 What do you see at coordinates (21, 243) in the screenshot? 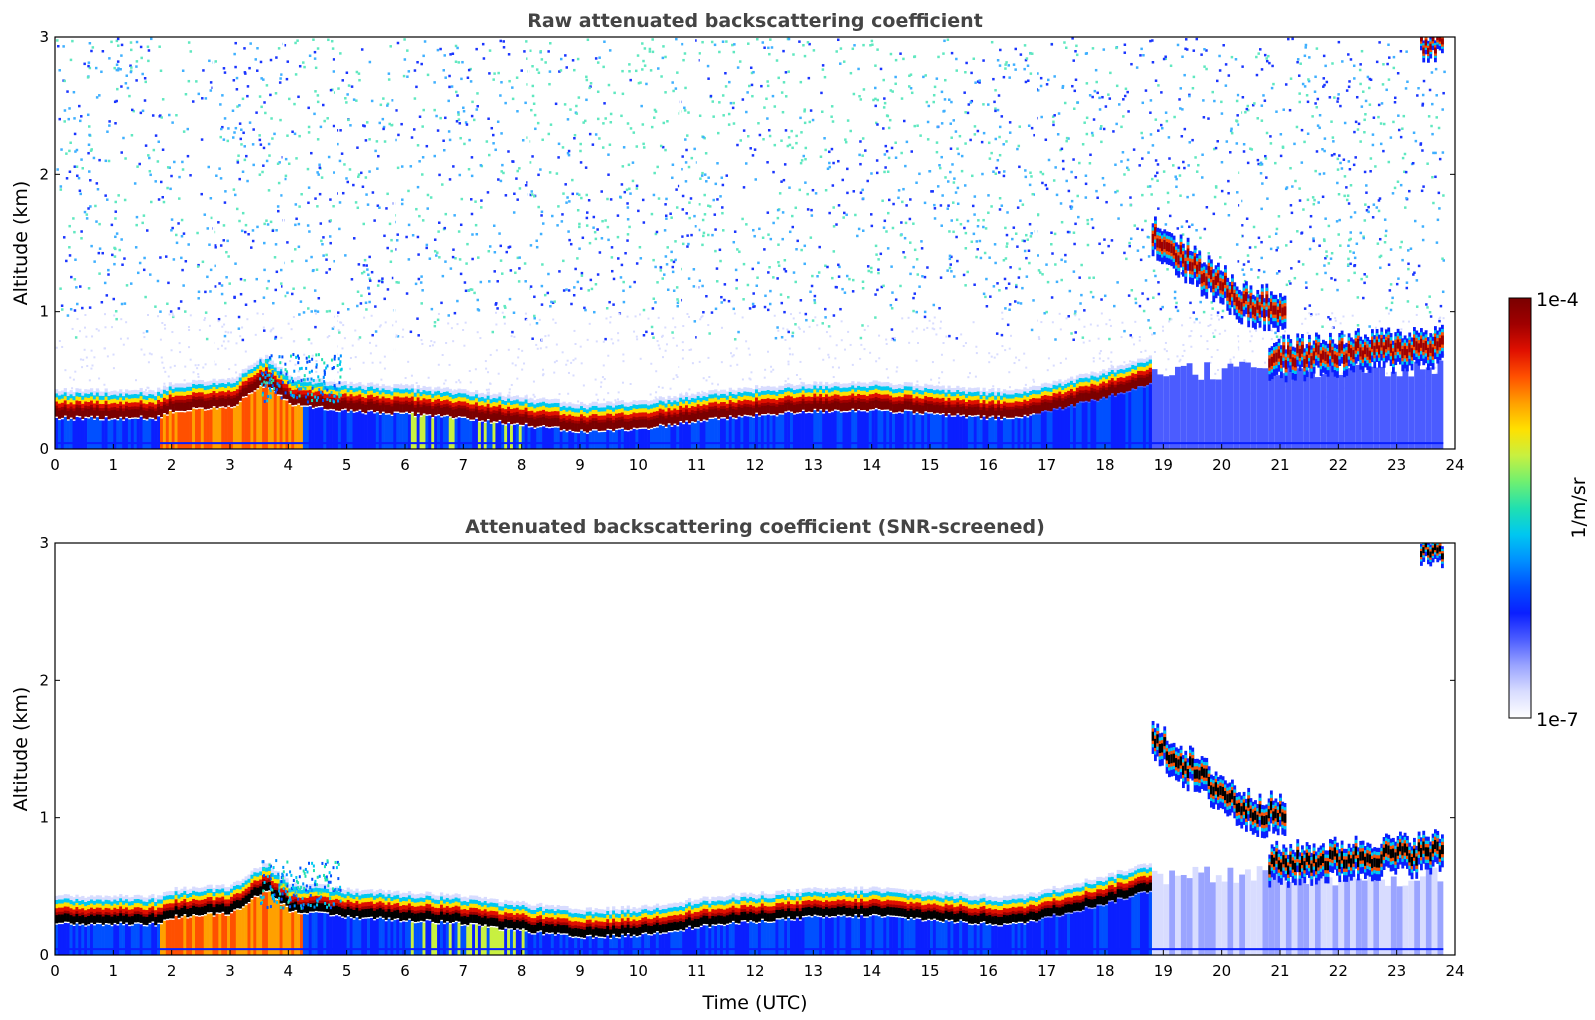
I see `raw-ylabel: Altitude (km)` at bounding box center [21, 243].